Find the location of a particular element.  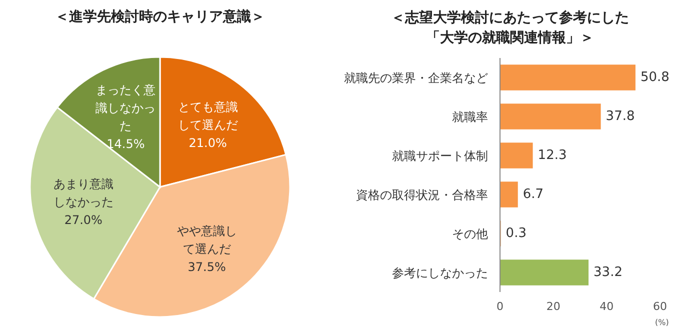

data-label: 27.0% is located at coordinates (83, 220).